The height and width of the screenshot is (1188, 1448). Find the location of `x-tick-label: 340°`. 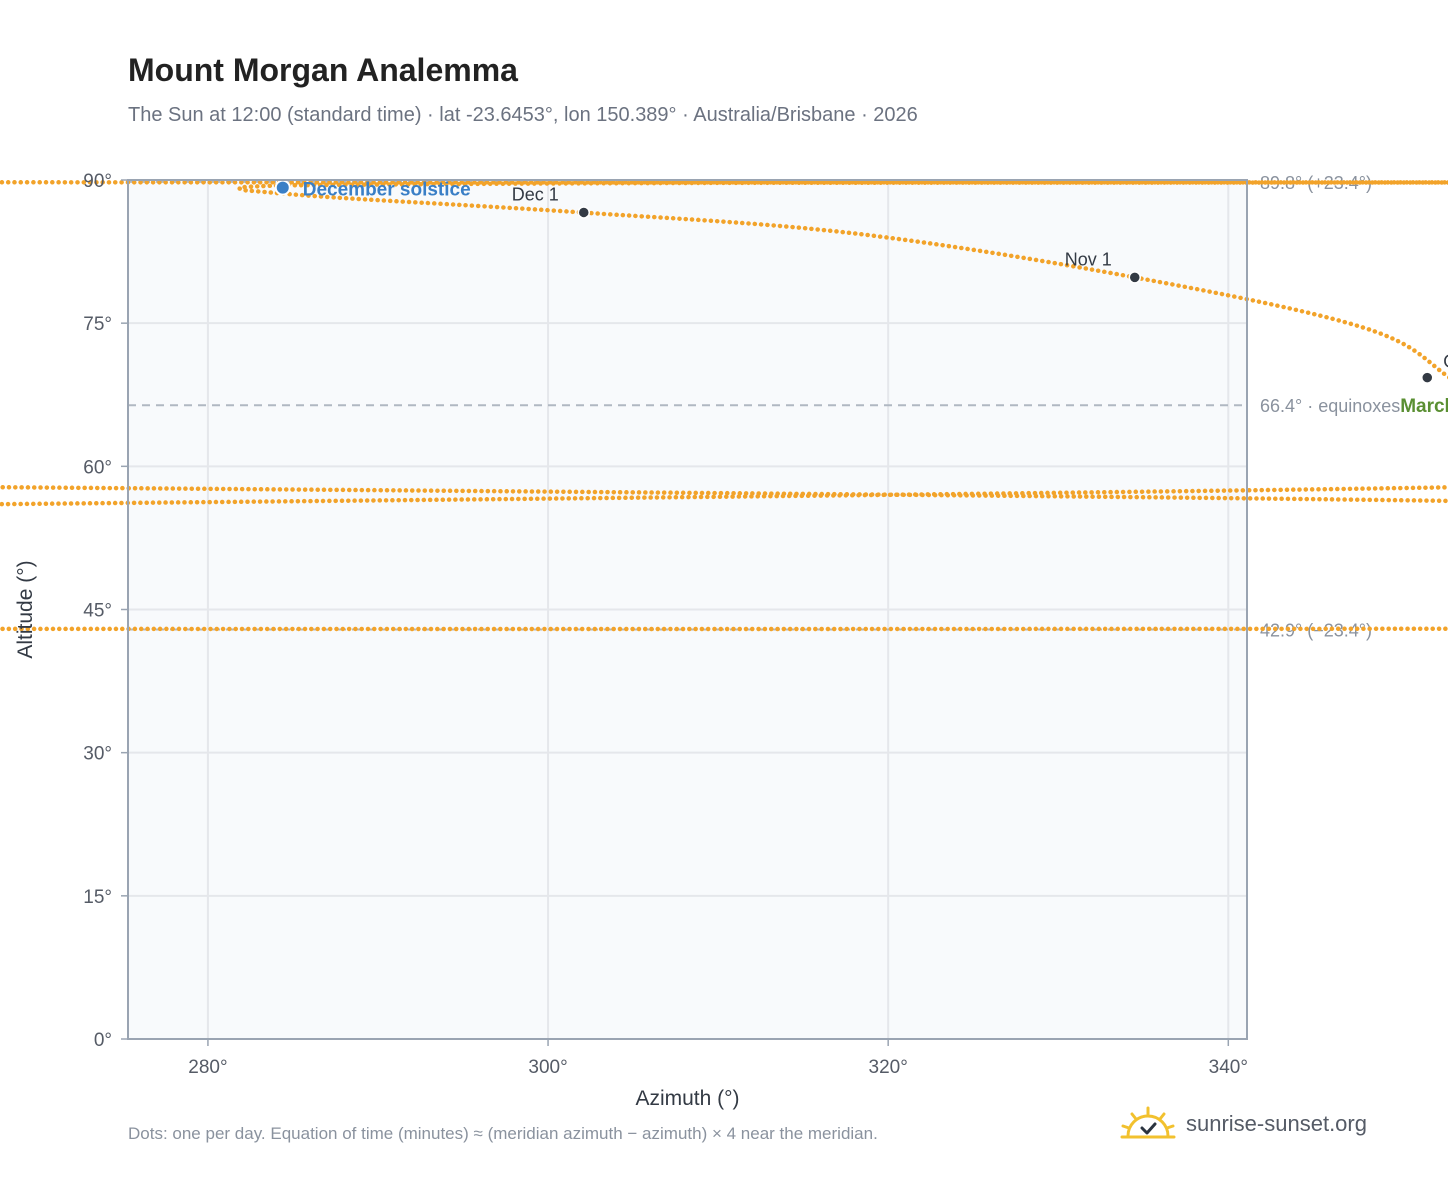

x-tick-label: 340° is located at coordinates (1228, 1067).